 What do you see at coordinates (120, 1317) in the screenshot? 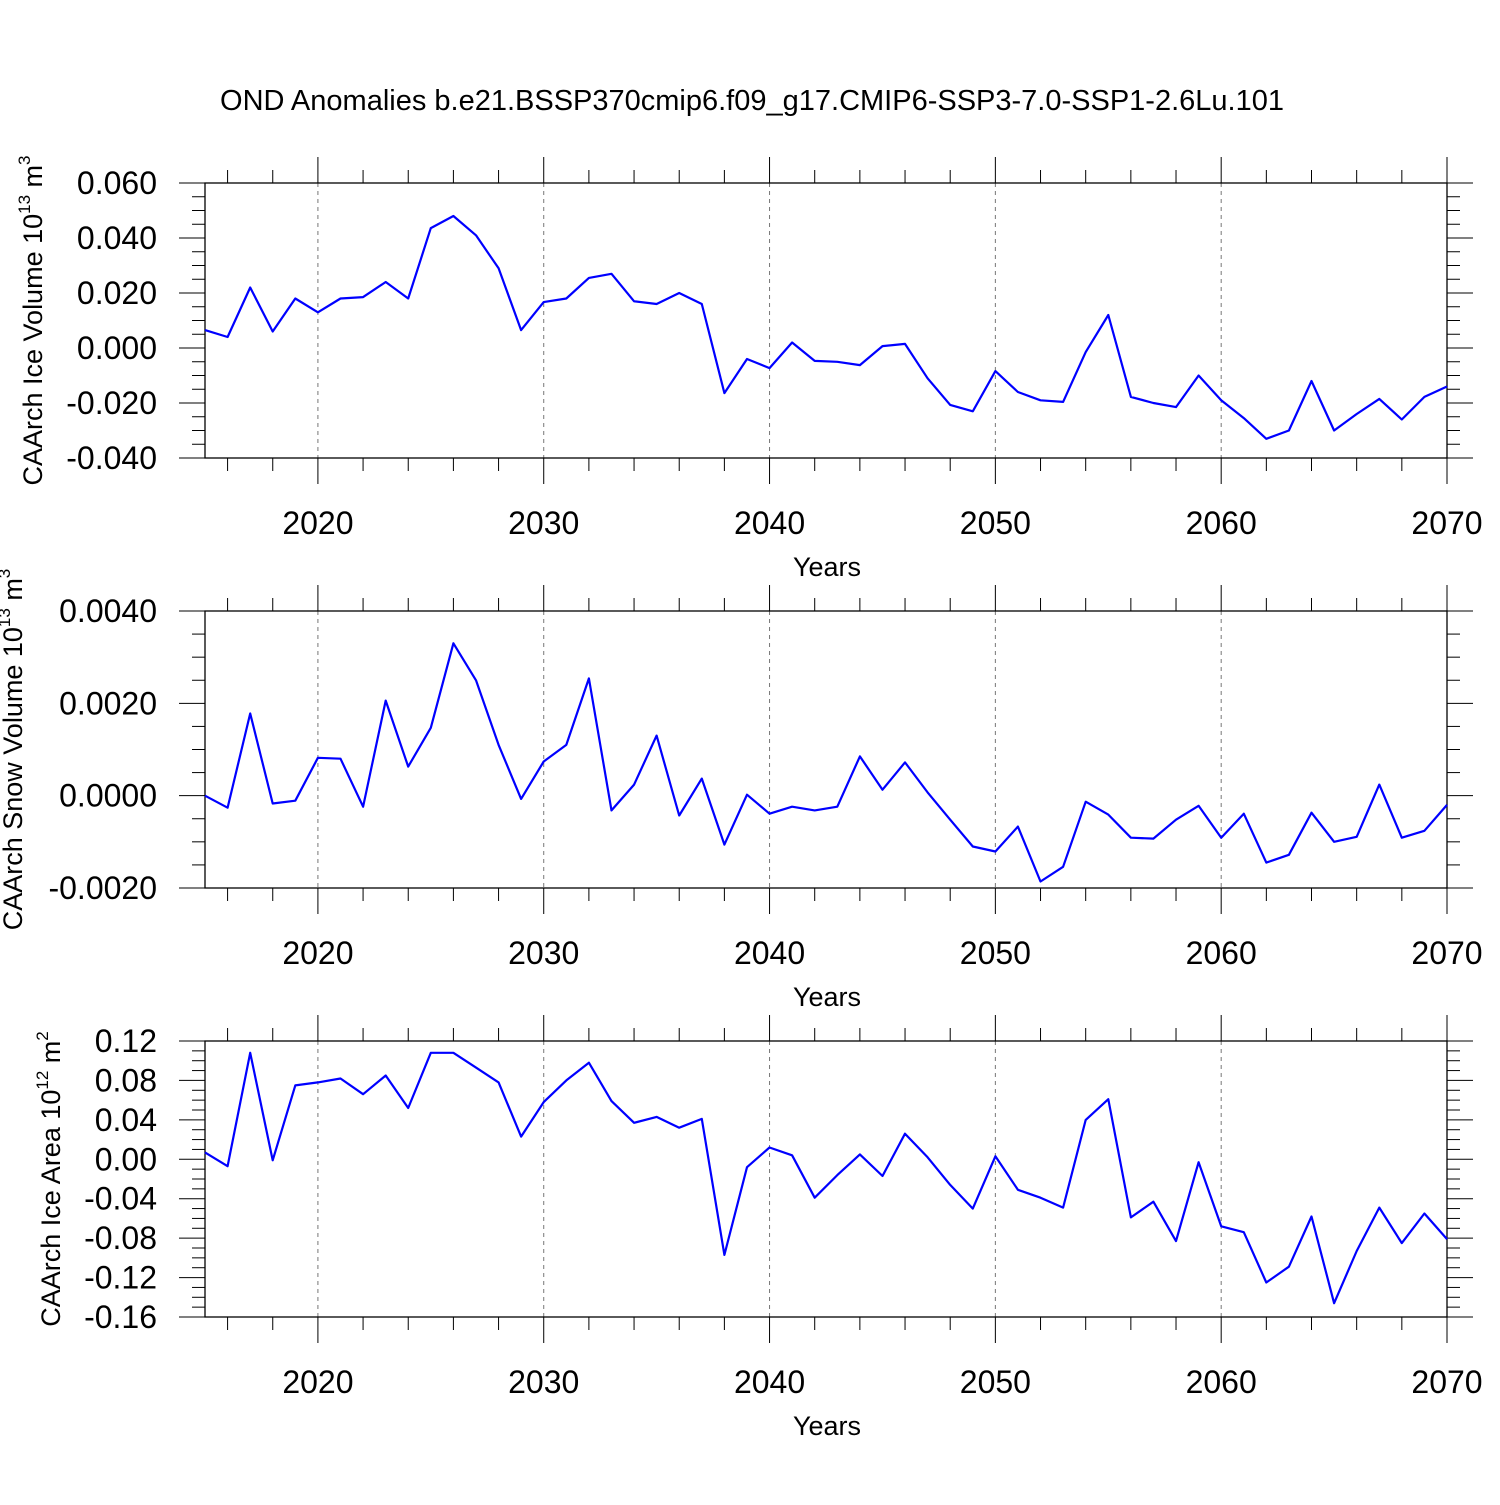
I see `y-tick-label: -0.16` at bounding box center [120, 1317].